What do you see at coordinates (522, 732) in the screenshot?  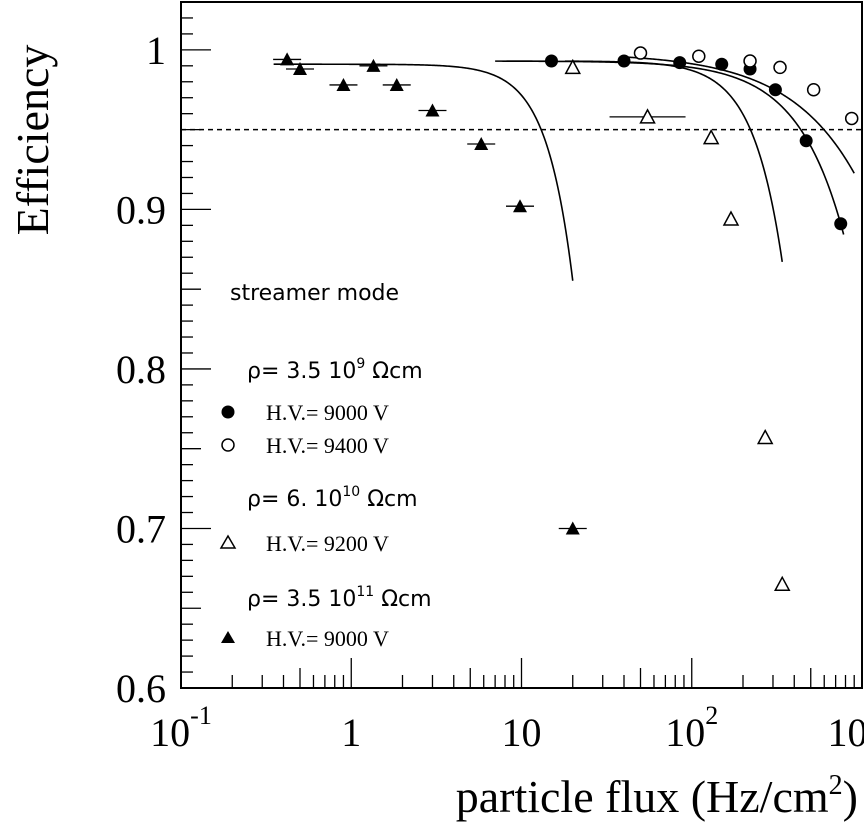 I see `x-tick-label: 10` at bounding box center [522, 732].